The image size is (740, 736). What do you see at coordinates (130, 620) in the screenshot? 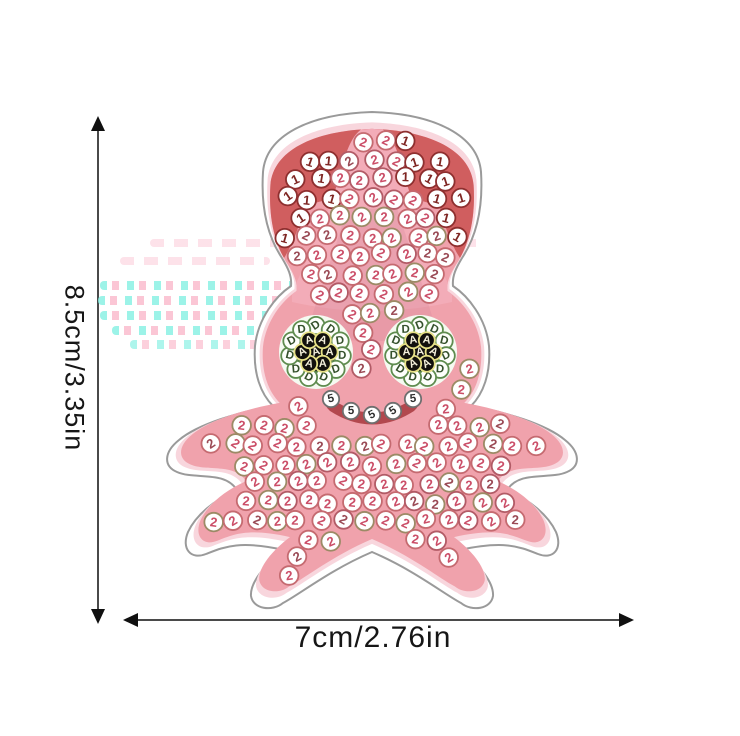
I see `arrow-left-icon` at bounding box center [130, 620].